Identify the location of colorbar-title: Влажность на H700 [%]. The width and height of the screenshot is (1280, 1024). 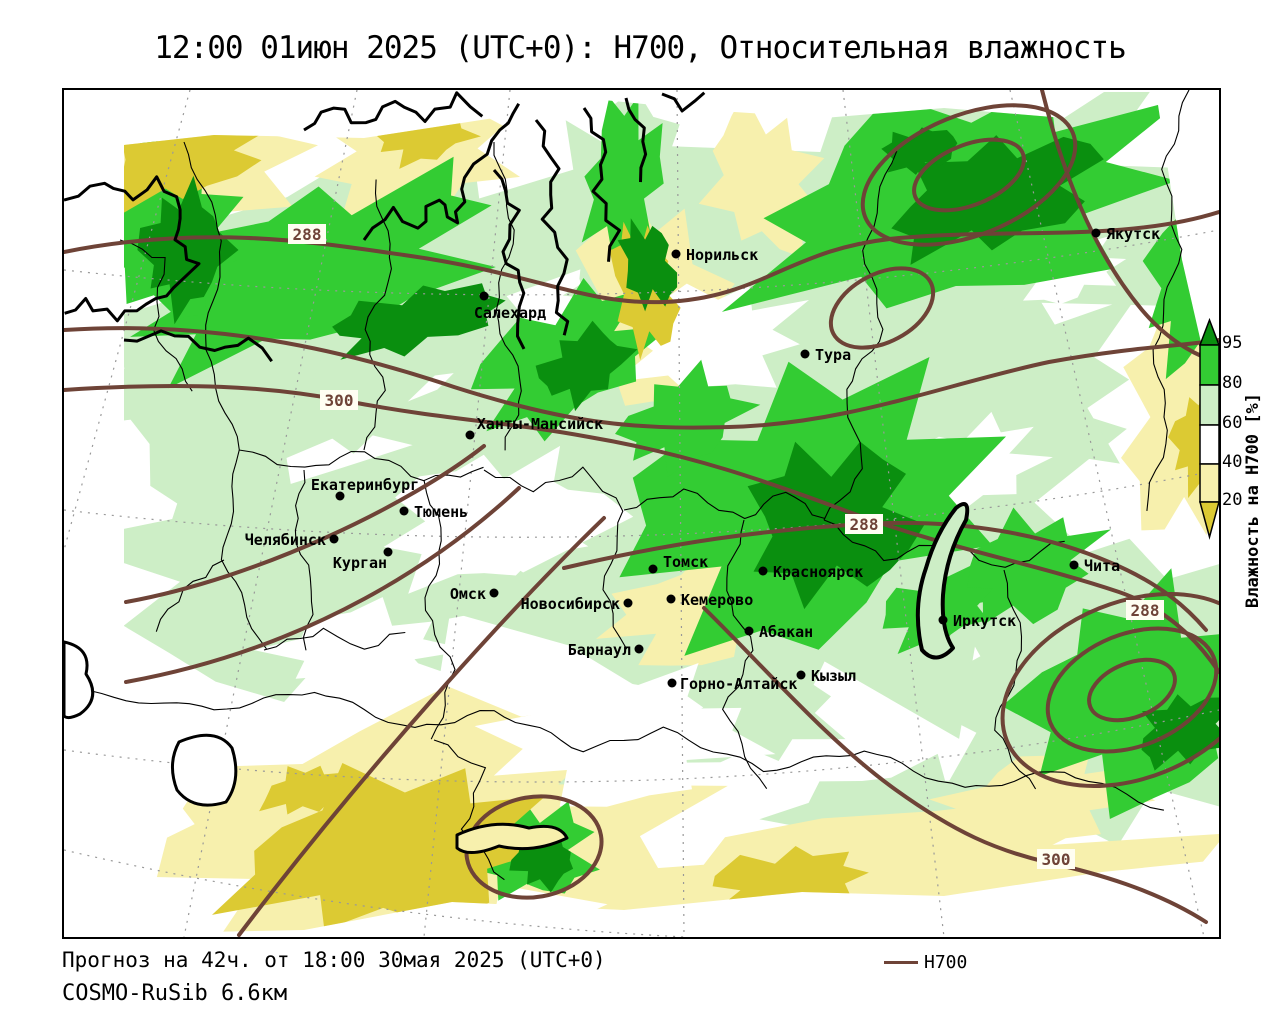
(1253, 500).